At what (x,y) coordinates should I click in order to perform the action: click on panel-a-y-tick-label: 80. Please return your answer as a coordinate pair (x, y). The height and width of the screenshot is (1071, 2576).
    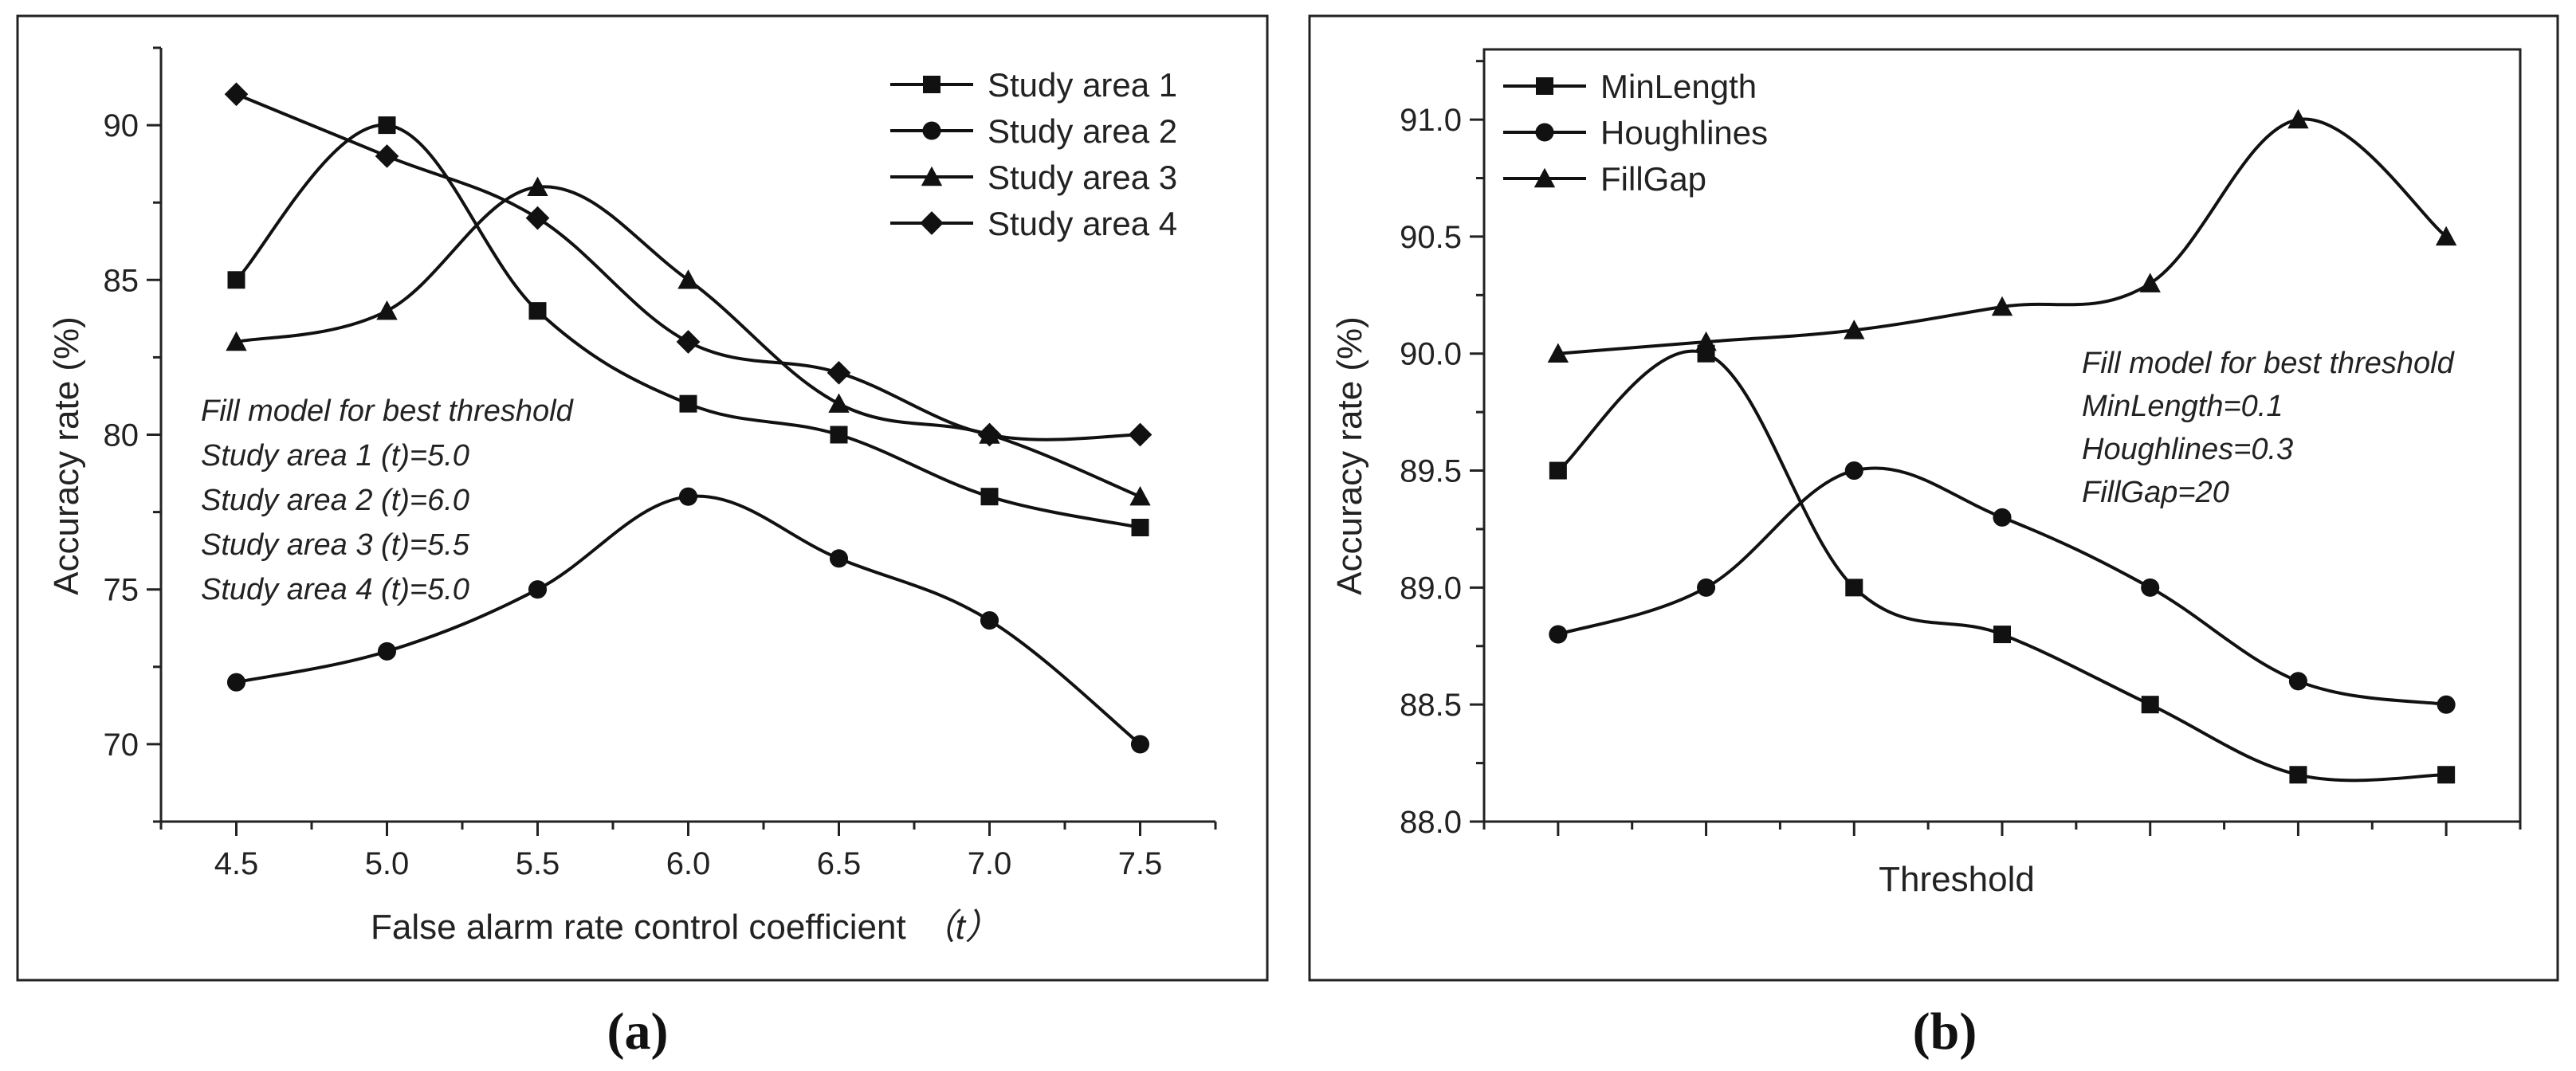
    Looking at the image, I should click on (121, 435).